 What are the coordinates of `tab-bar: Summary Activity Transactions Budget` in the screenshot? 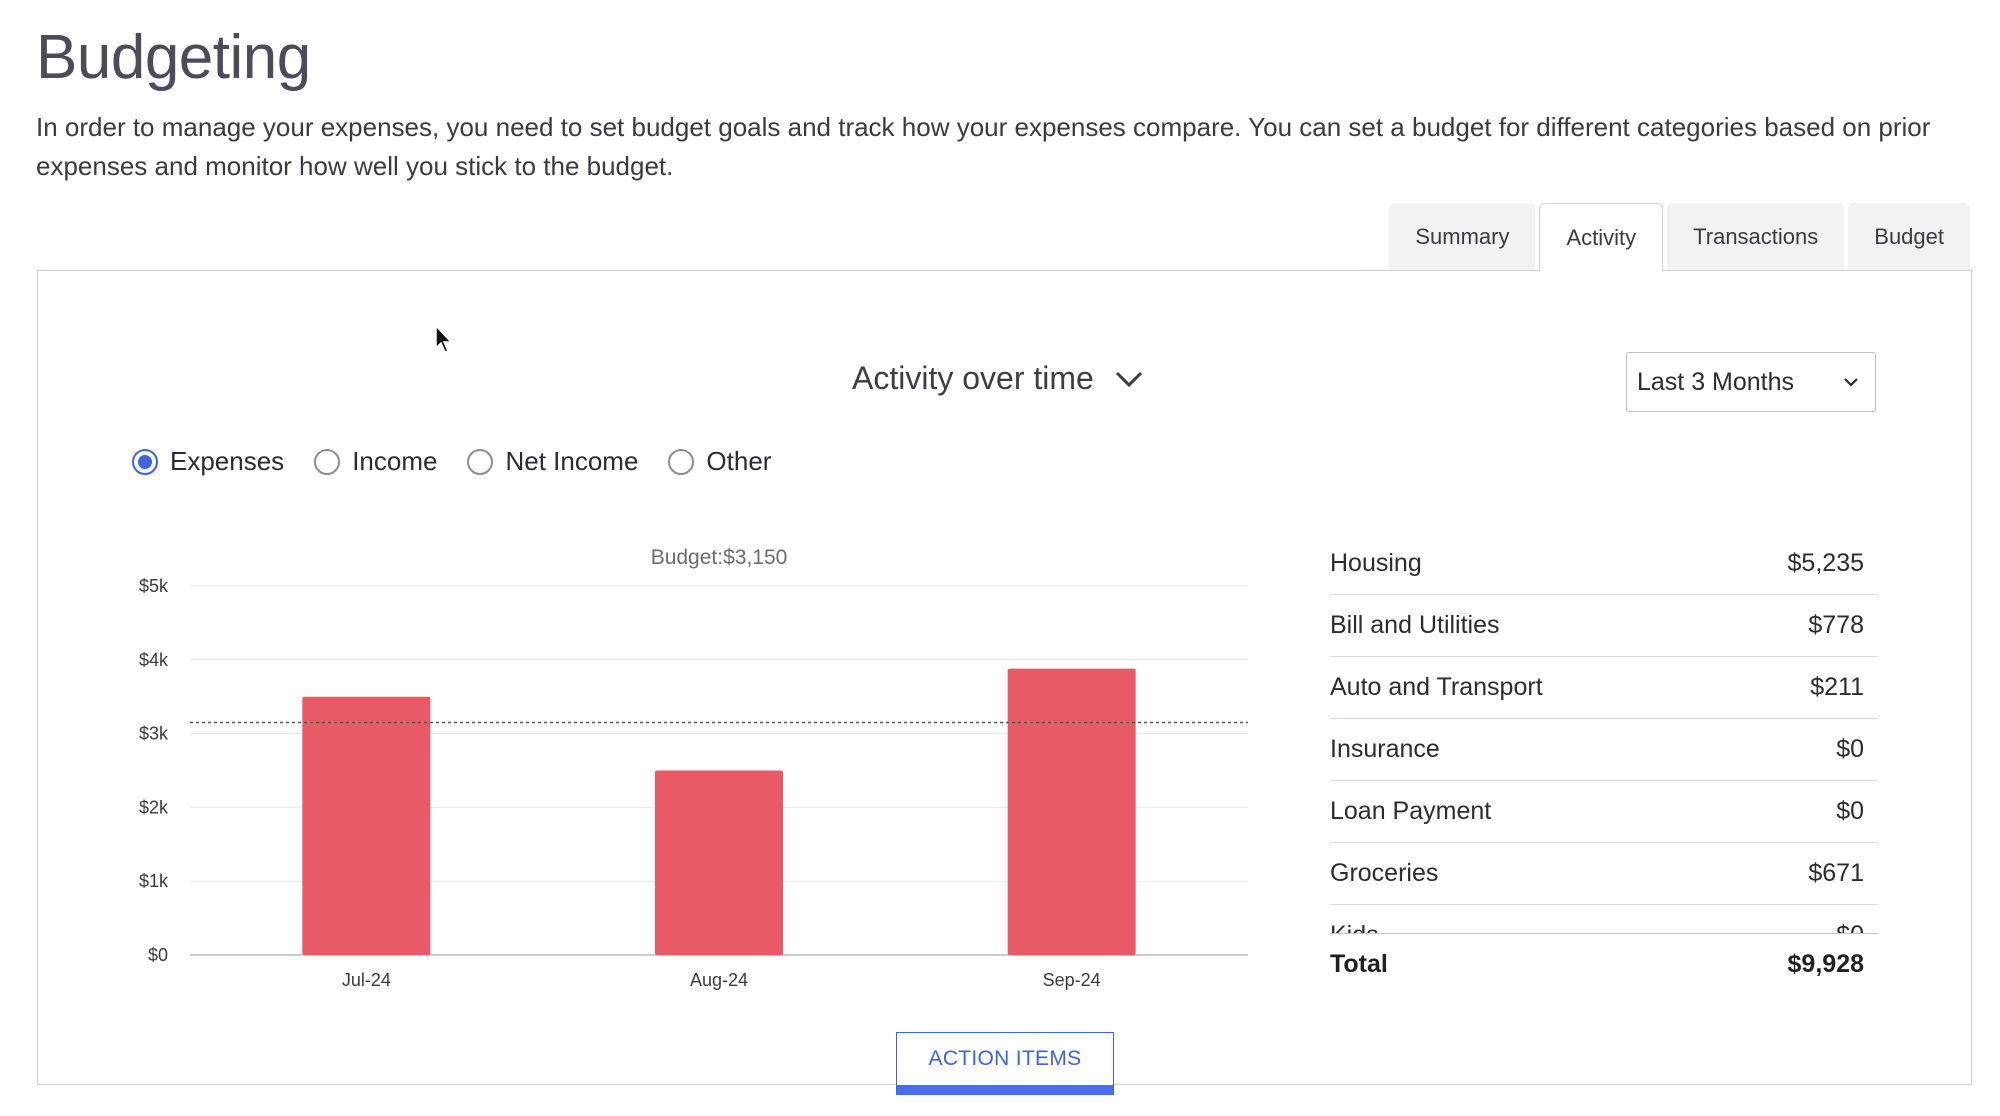 It's located at (1679, 237).